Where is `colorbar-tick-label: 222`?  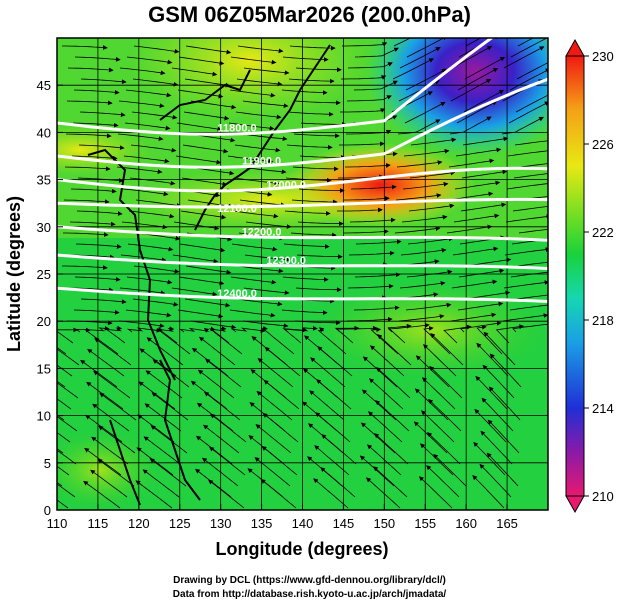
colorbar-tick-label: 222 is located at coordinates (603, 232).